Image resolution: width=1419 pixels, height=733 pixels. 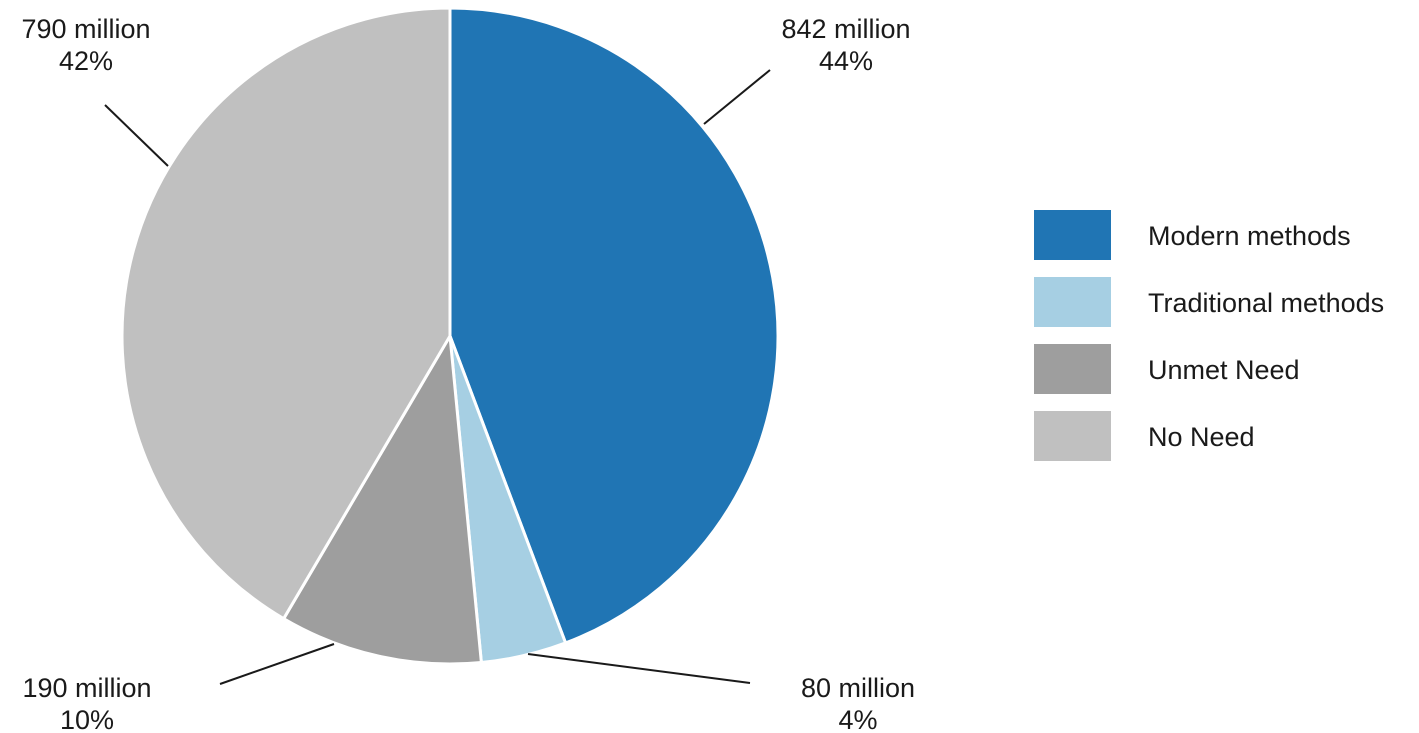 What do you see at coordinates (1072, 369) in the screenshot?
I see `legend-swatch-unmet-need` at bounding box center [1072, 369].